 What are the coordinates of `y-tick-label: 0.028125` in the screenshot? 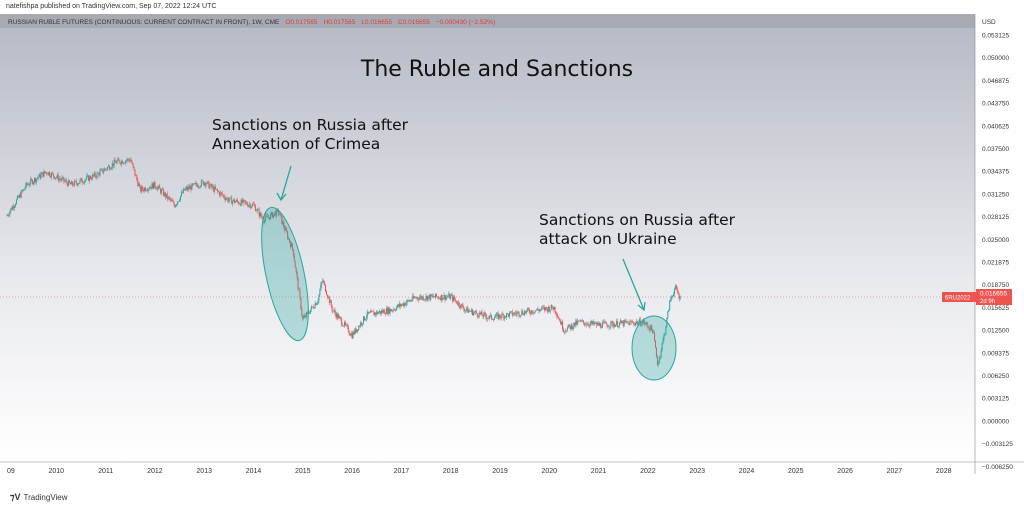 It's located at (995, 217).